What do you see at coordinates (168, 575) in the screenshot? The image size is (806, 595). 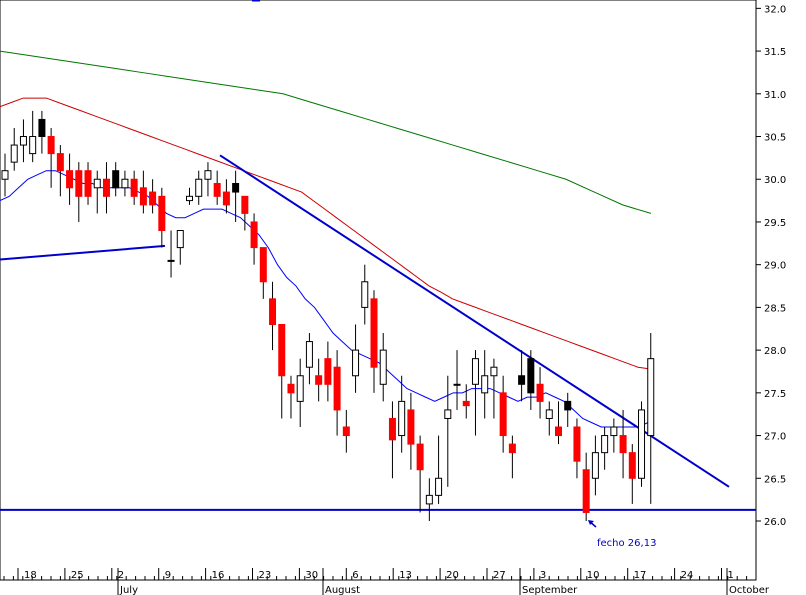 I see `x-tick-label: 9` at bounding box center [168, 575].